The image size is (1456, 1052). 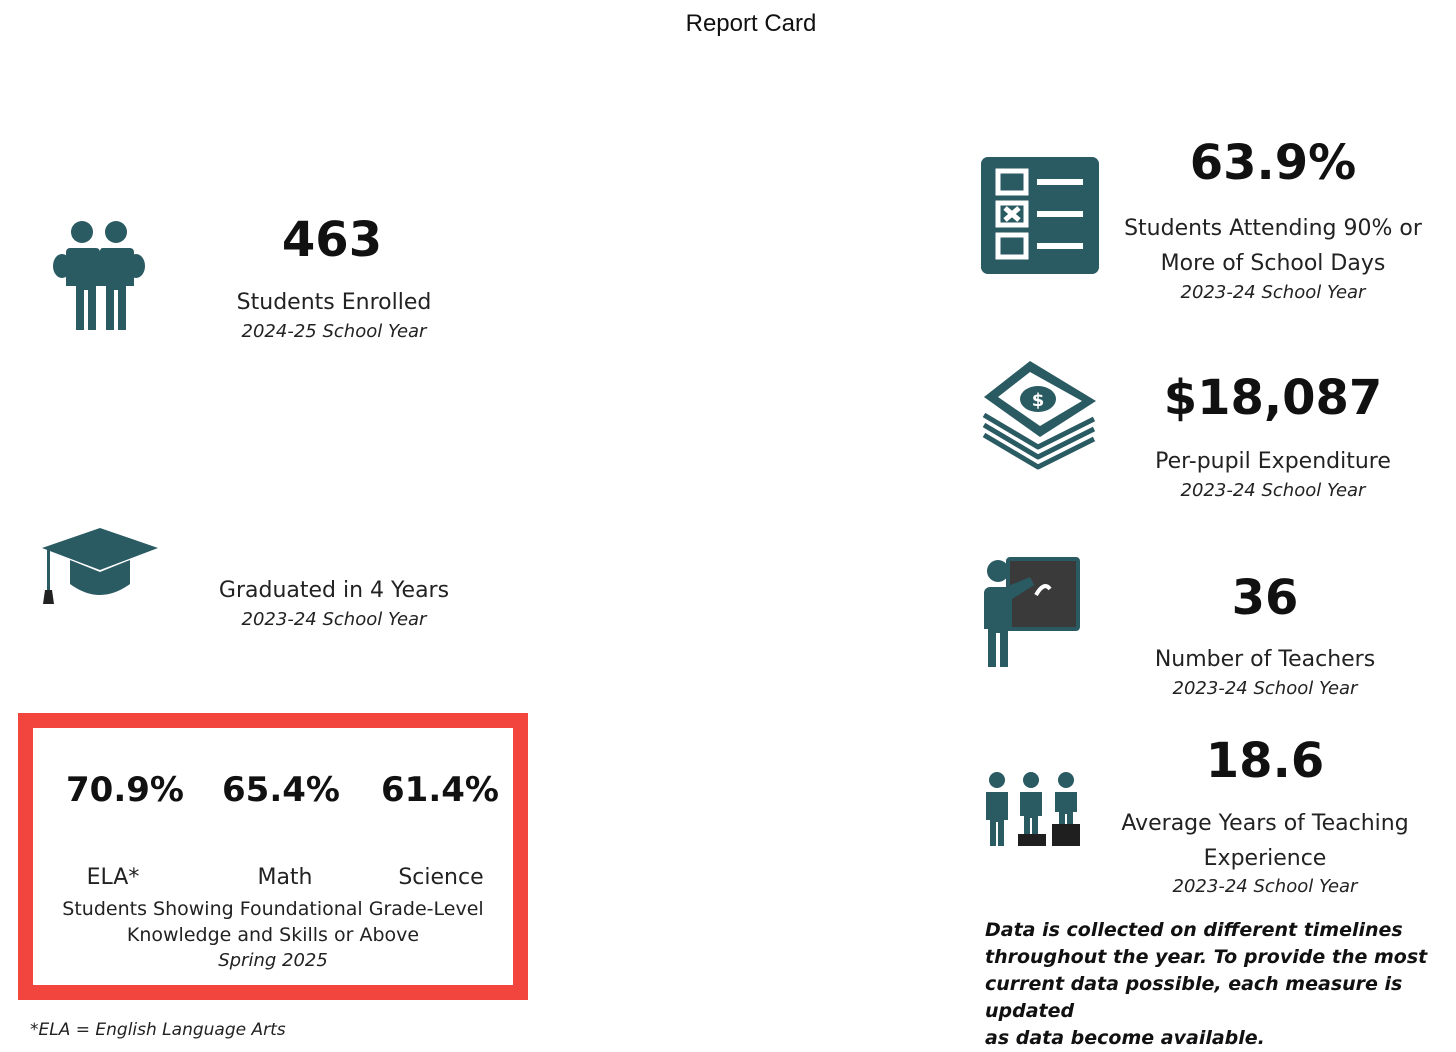 I want to click on ela-percent: 70.9%, so click(x=125, y=790).